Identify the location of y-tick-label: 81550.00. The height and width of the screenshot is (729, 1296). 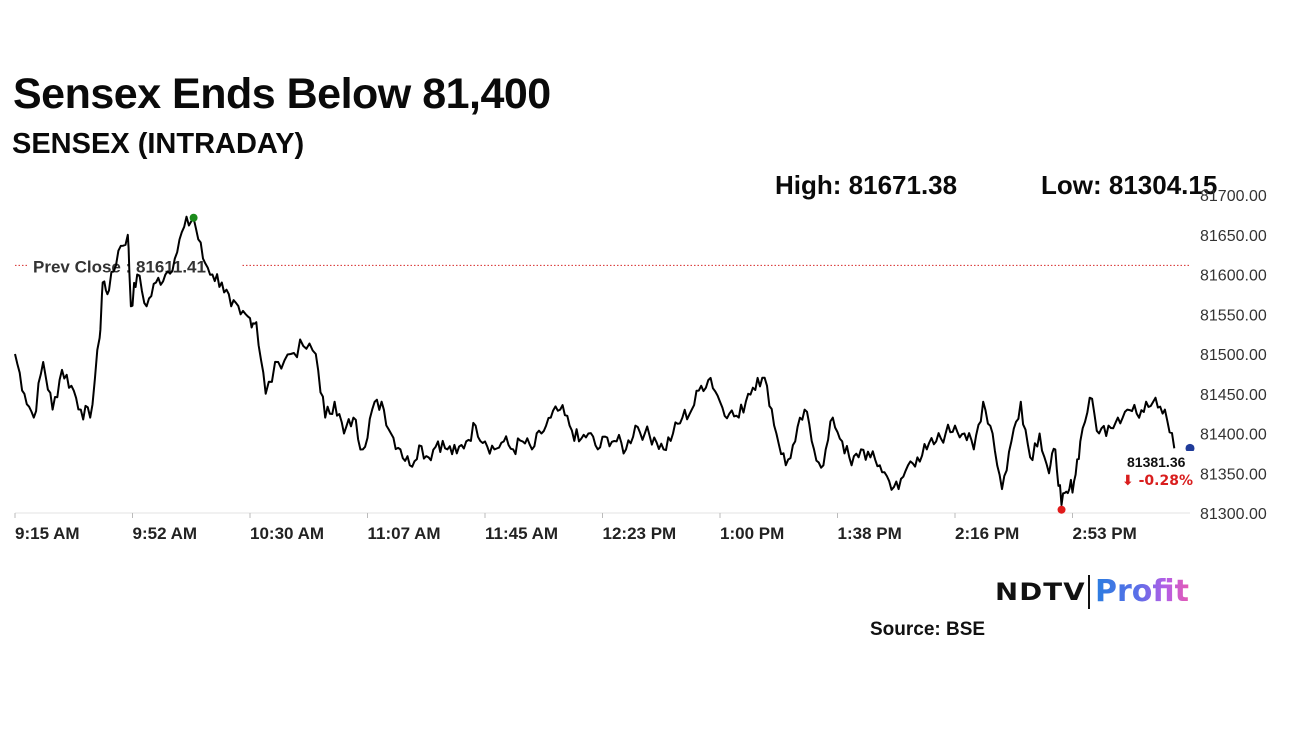
(1233, 315).